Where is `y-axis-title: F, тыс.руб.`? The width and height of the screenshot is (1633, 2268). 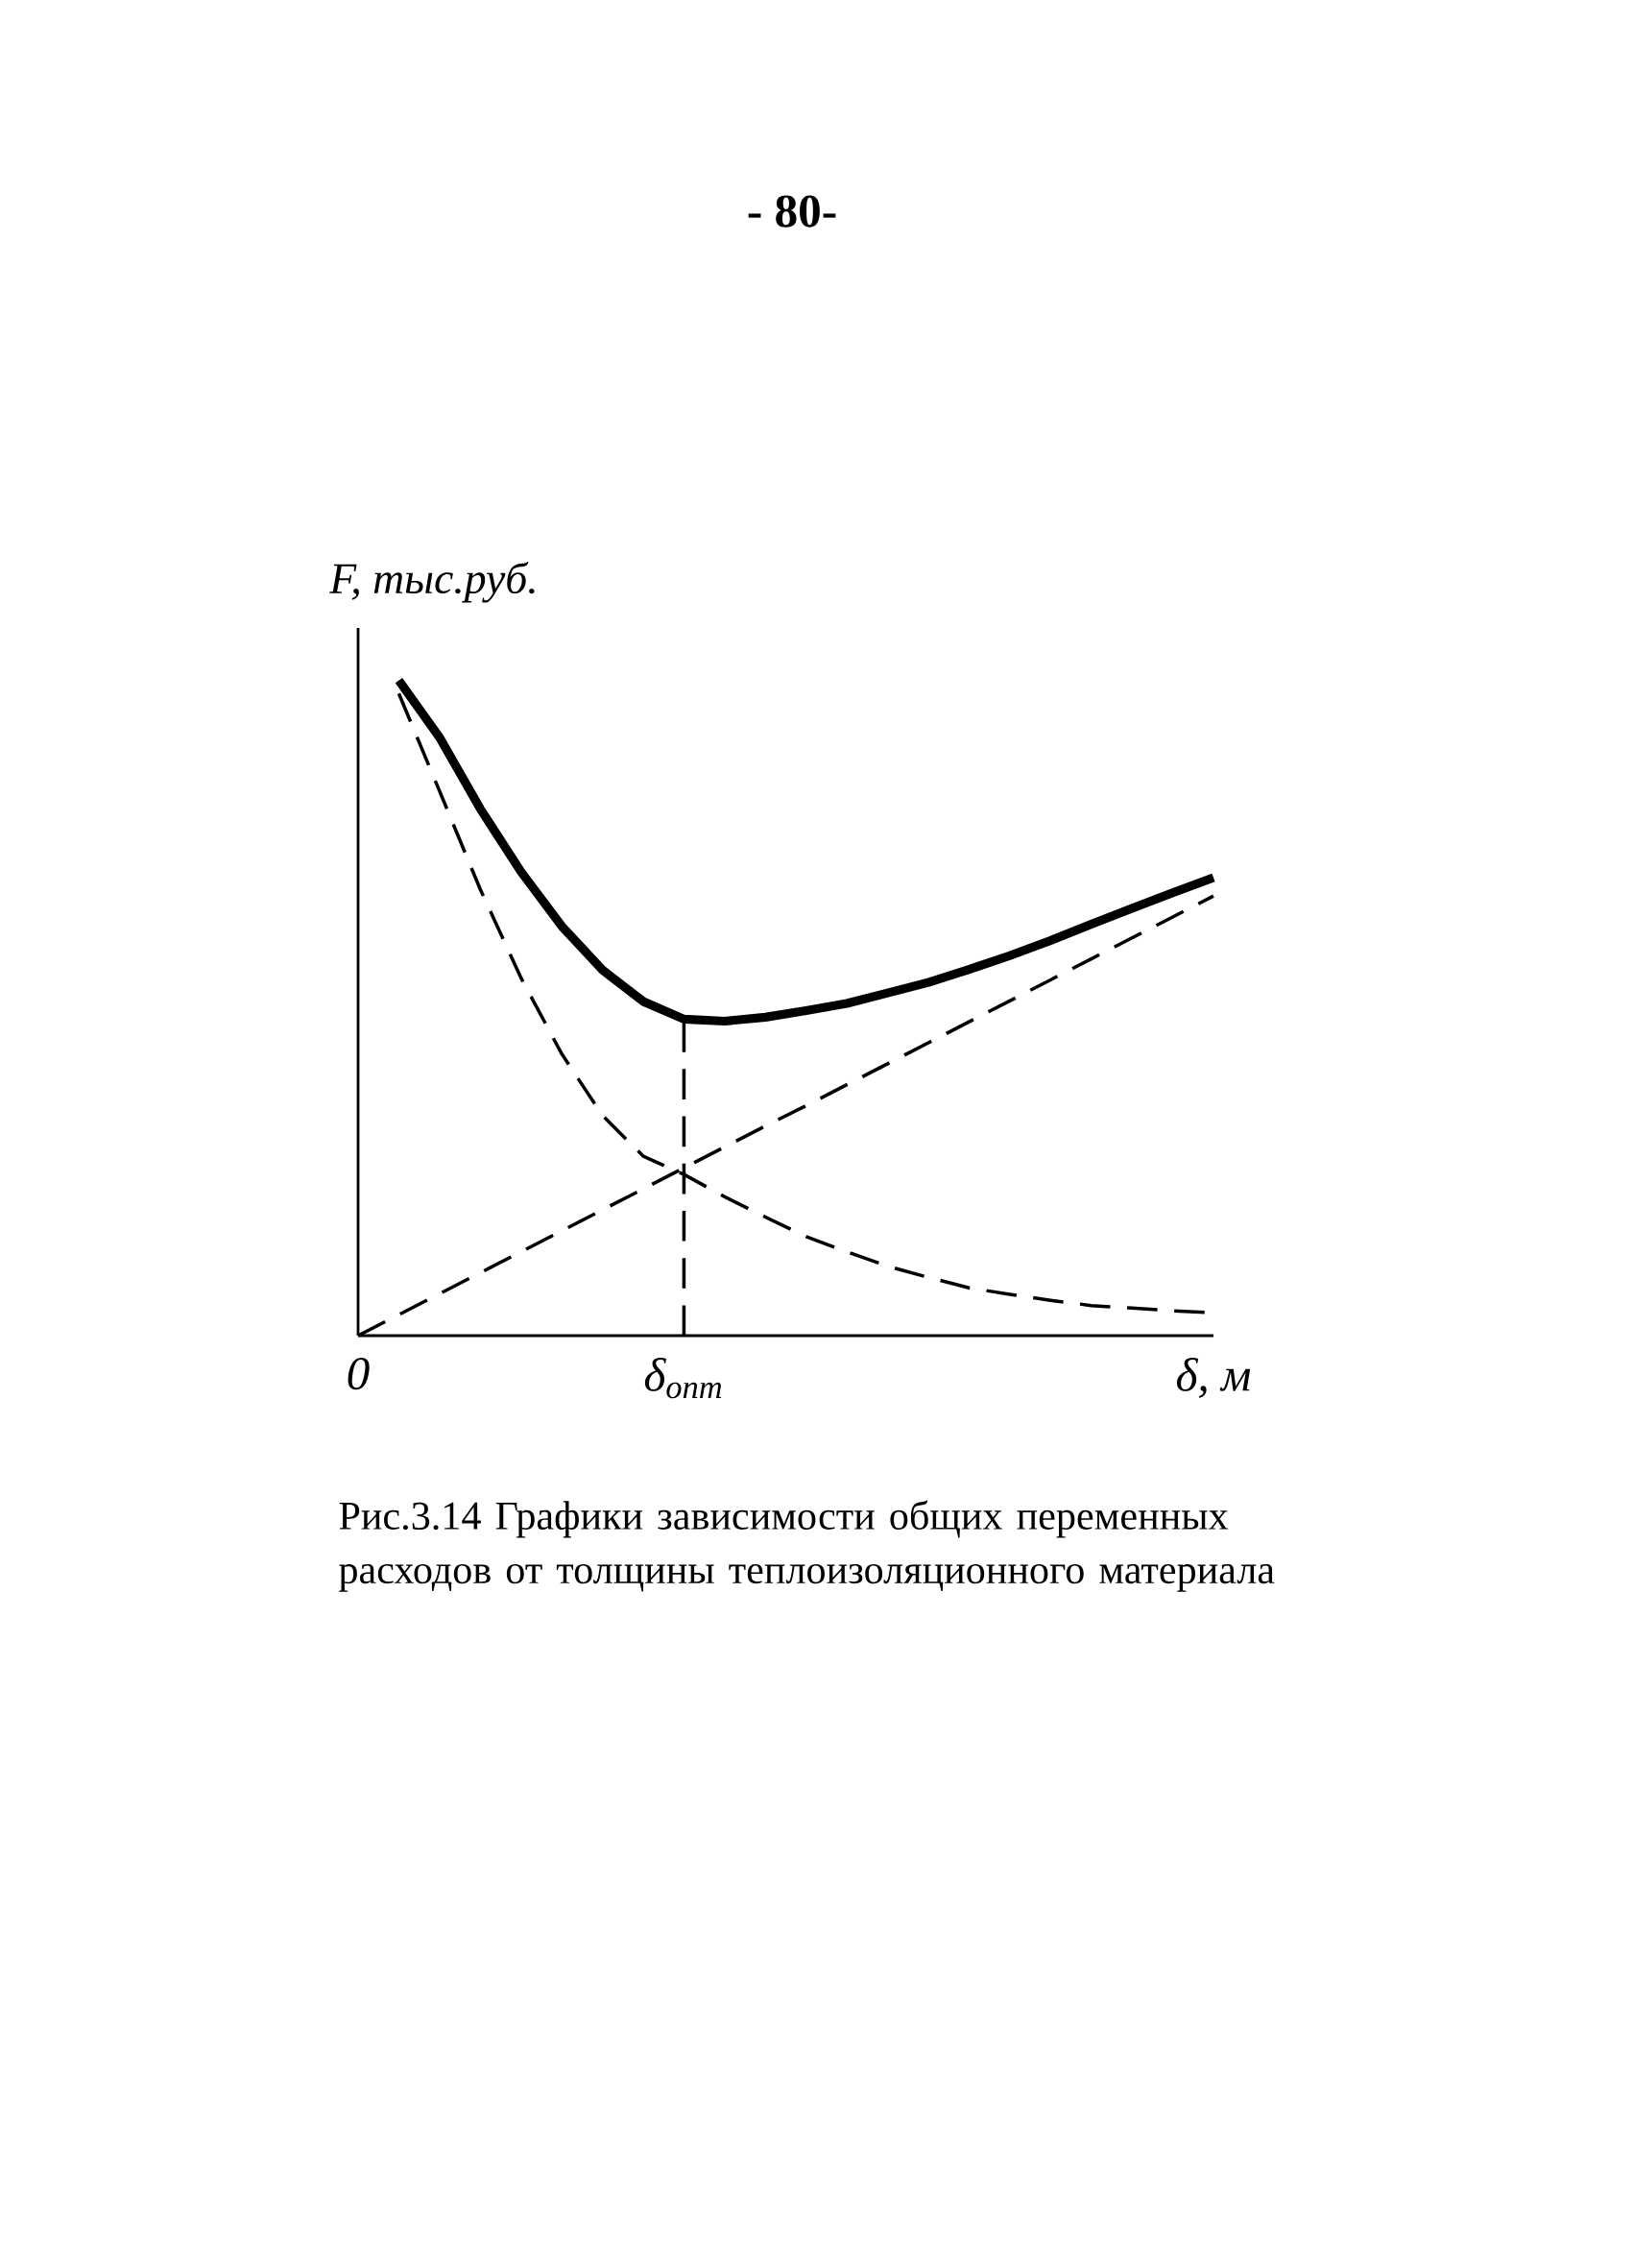 y-axis-title: F, тыс.руб. is located at coordinates (432, 582).